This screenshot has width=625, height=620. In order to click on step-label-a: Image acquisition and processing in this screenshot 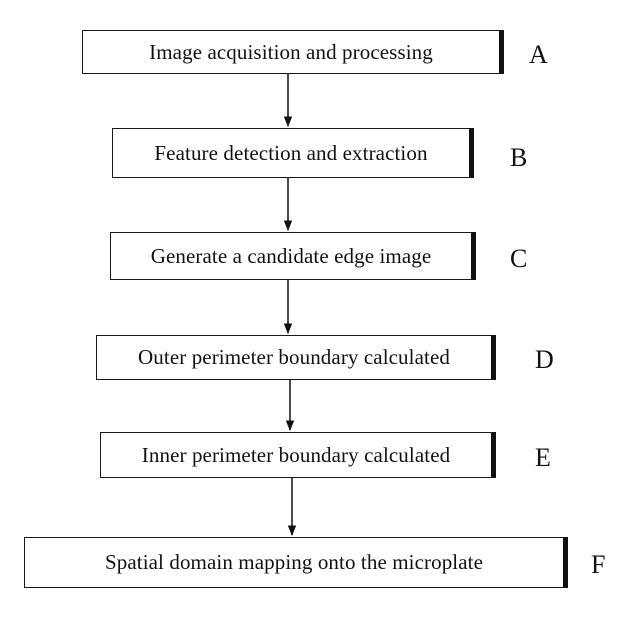, I will do `click(291, 51)`.